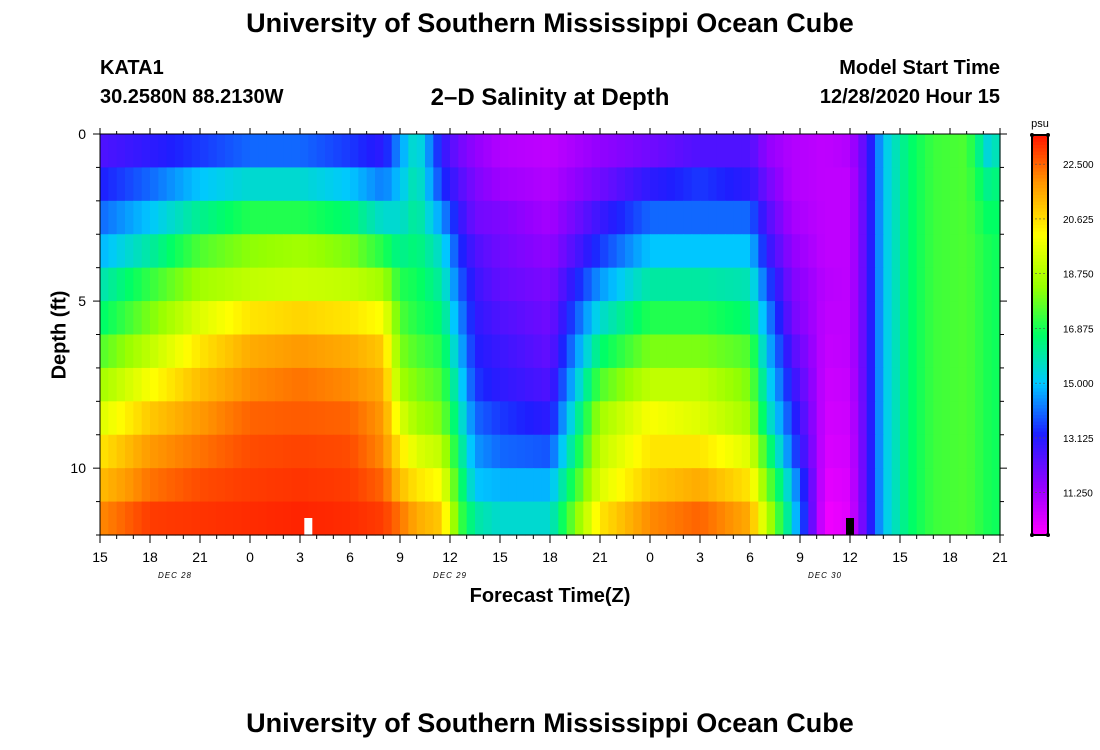 The image size is (1100, 750). I want to click on x-tick-label: 18, so click(550, 557).